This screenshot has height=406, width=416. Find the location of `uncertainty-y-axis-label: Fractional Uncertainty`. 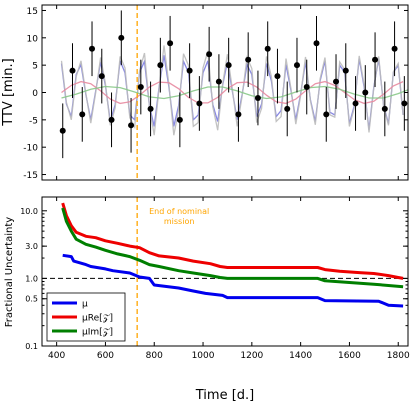

uncertainty-y-axis-label: Fractional Uncertainty is located at coordinates (9, 272).